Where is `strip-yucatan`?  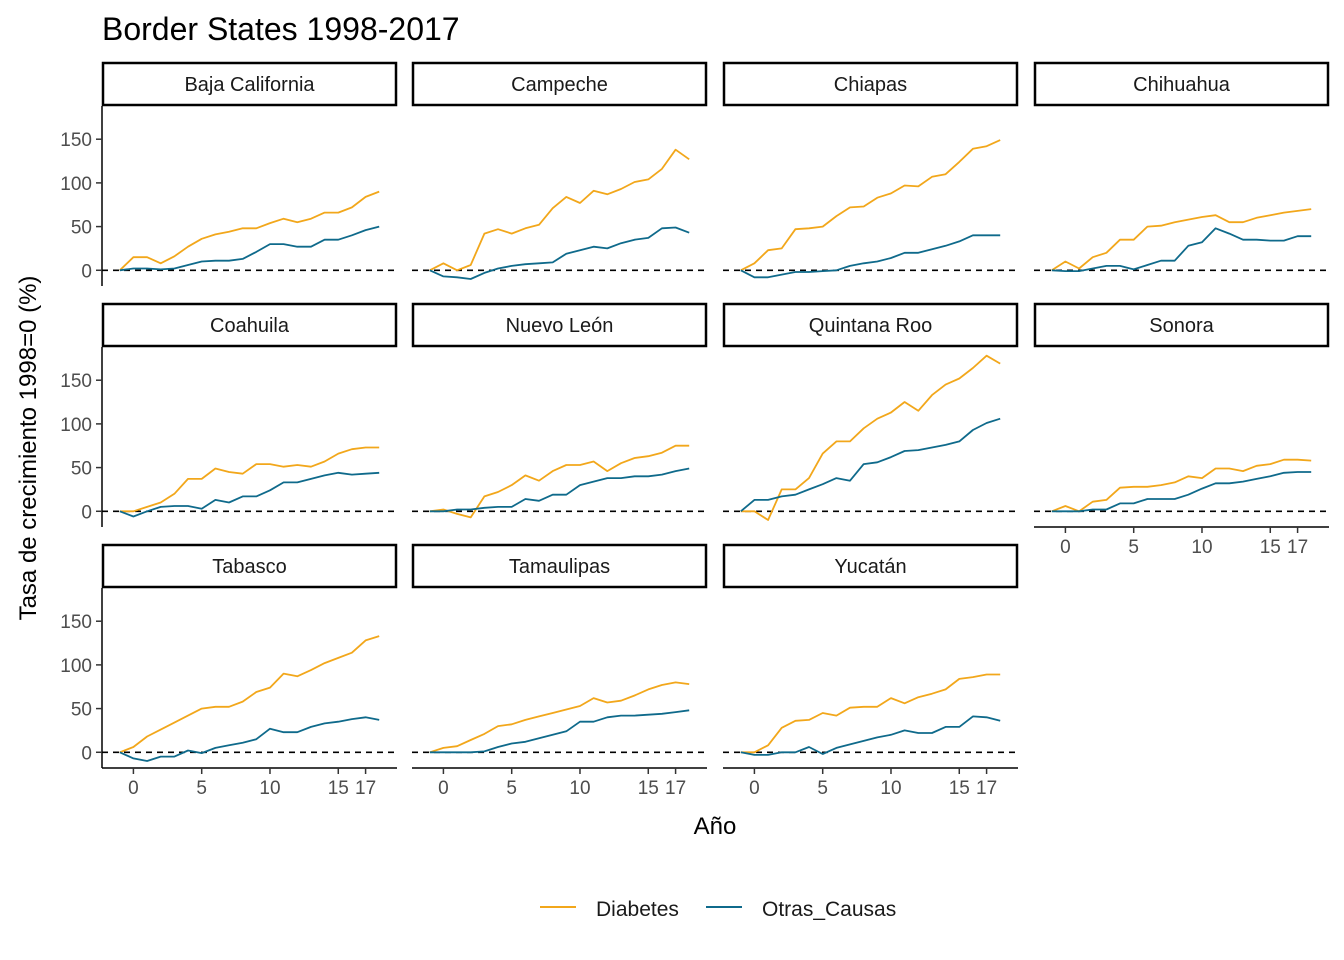
strip-yucatan is located at coordinates (870, 566).